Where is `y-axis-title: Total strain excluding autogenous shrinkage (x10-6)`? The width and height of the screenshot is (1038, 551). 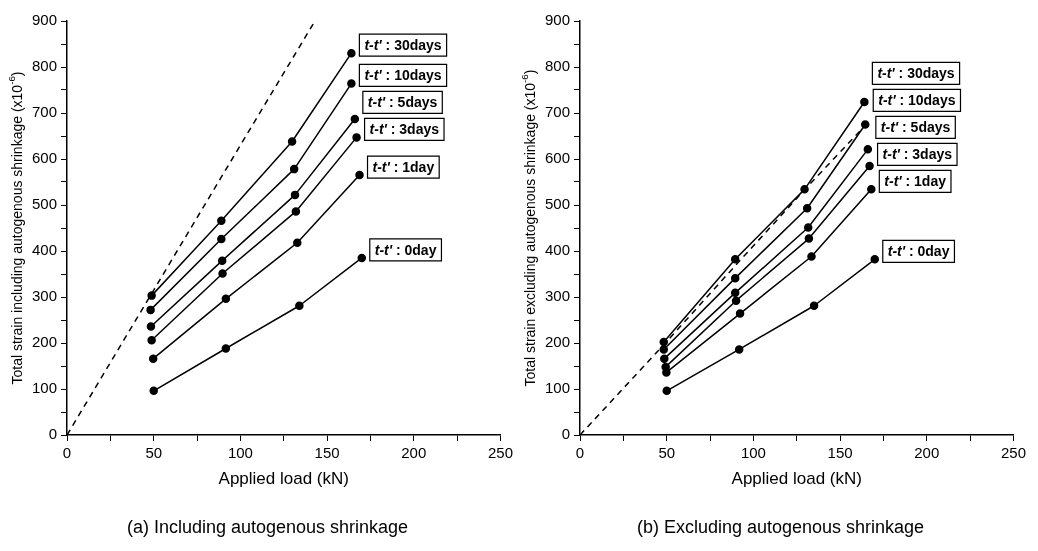 y-axis-title: Total strain excluding autogenous shrinkage (x10-6) is located at coordinates (528, 228).